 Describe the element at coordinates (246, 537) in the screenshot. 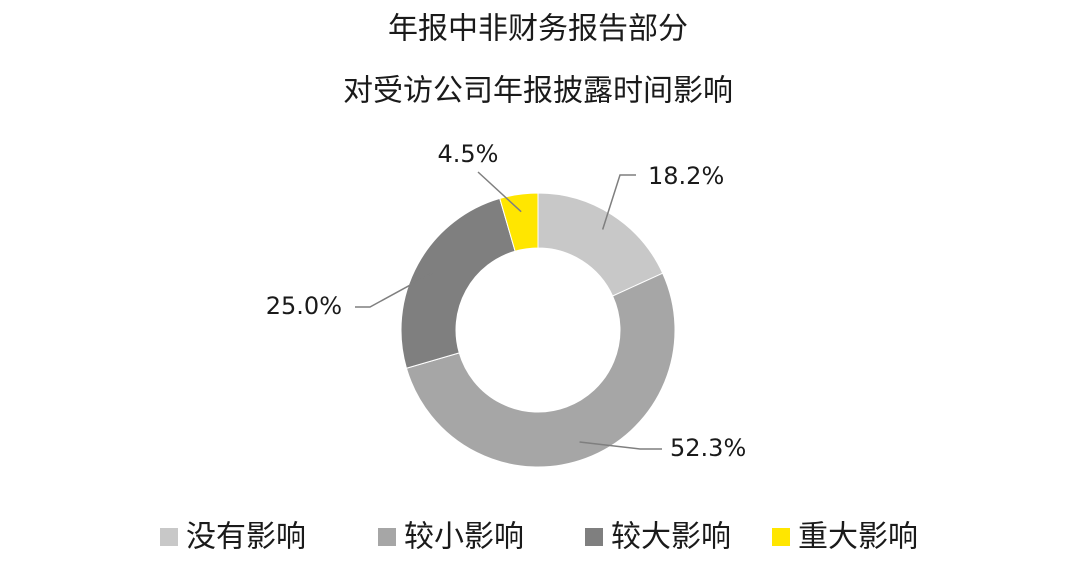

I see `legend-label: 没有影响` at that location.